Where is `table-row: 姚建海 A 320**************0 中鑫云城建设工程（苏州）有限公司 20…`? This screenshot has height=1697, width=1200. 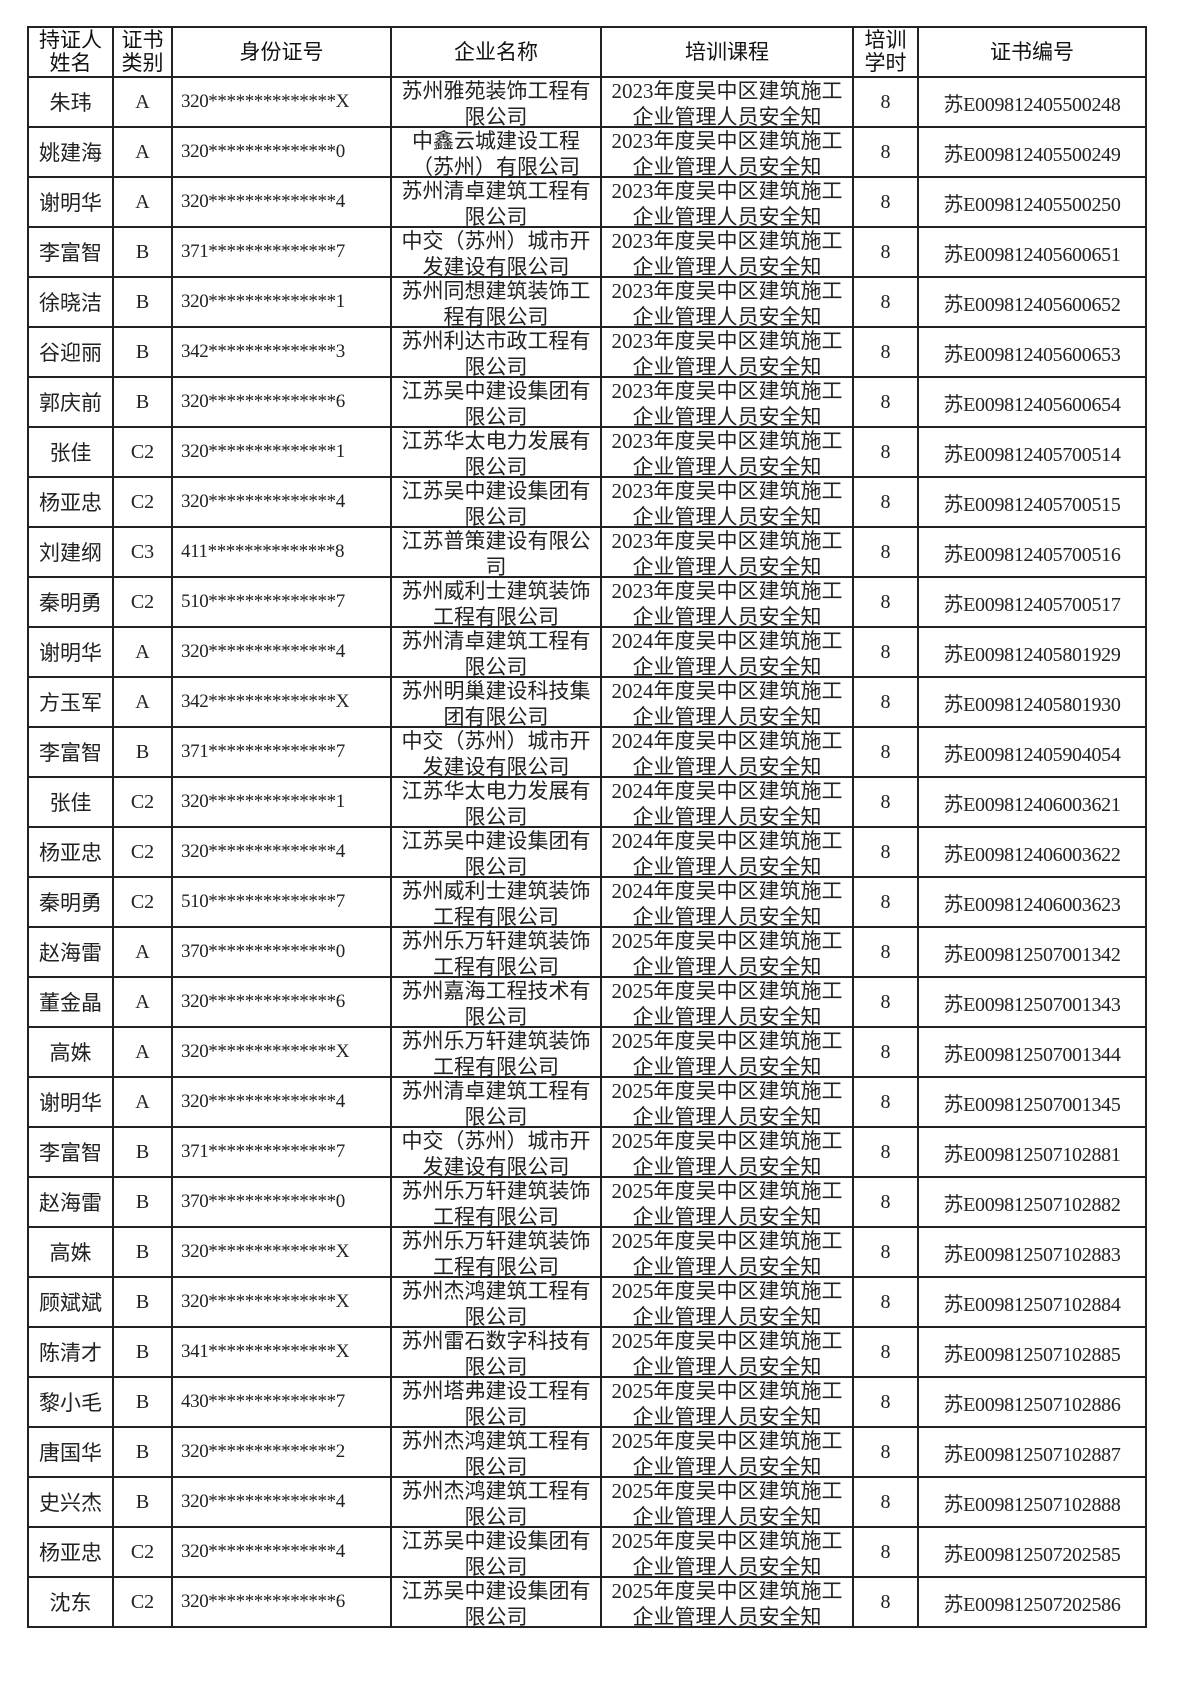 table-row: 姚建海 A 320**************0 中鑫云城建设工程（苏州）有限公司 20… is located at coordinates (587, 152).